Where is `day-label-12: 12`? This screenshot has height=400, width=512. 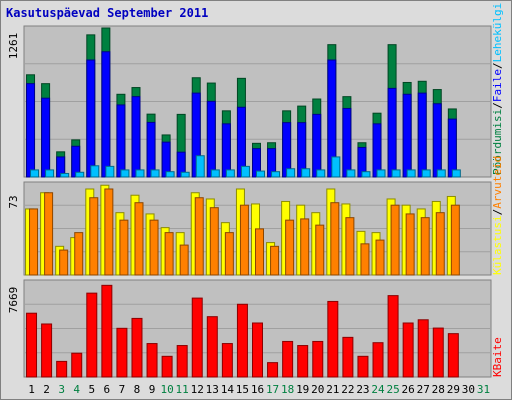
day-label-12: 12 is located at coordinates (197, 389).